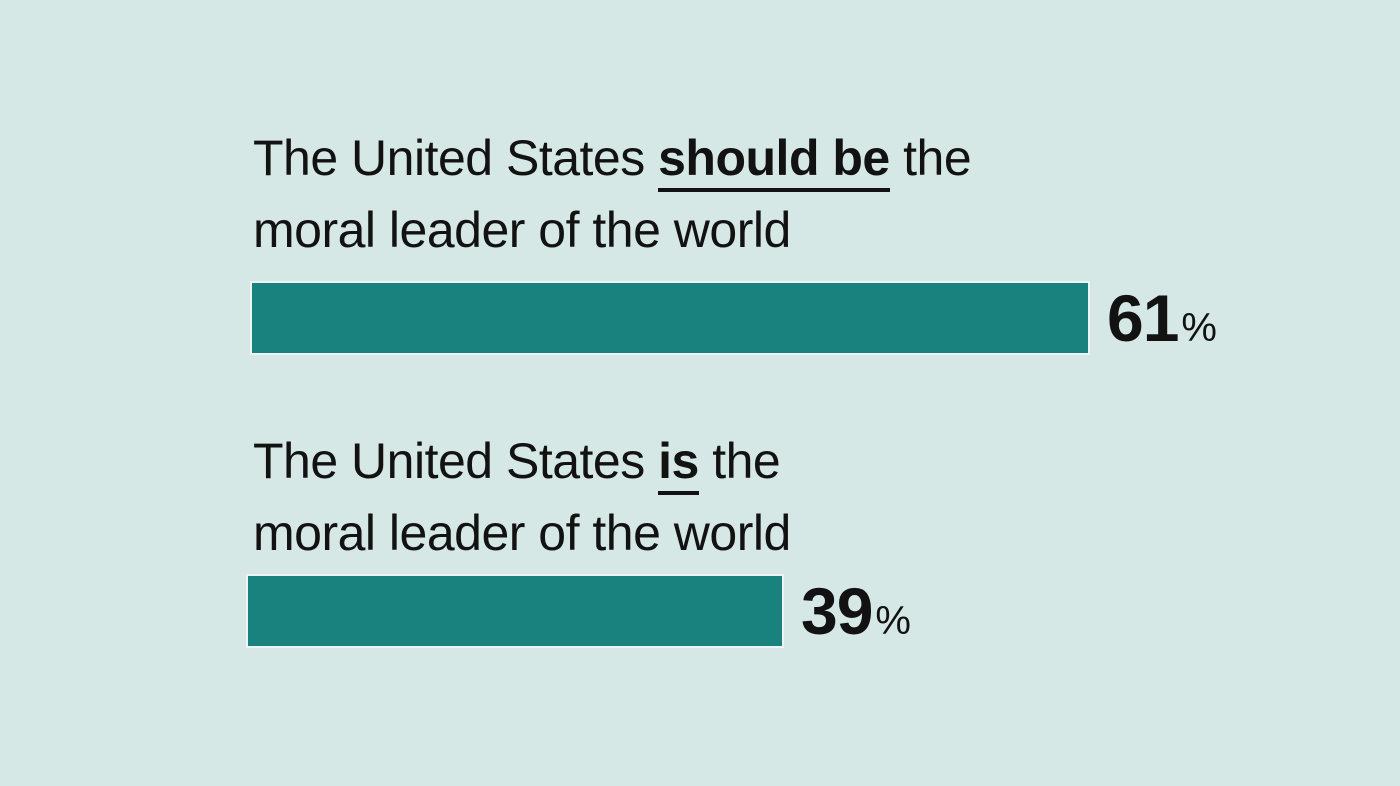  I want to click on bar-row-should-be: 61%, so click(734, 318).